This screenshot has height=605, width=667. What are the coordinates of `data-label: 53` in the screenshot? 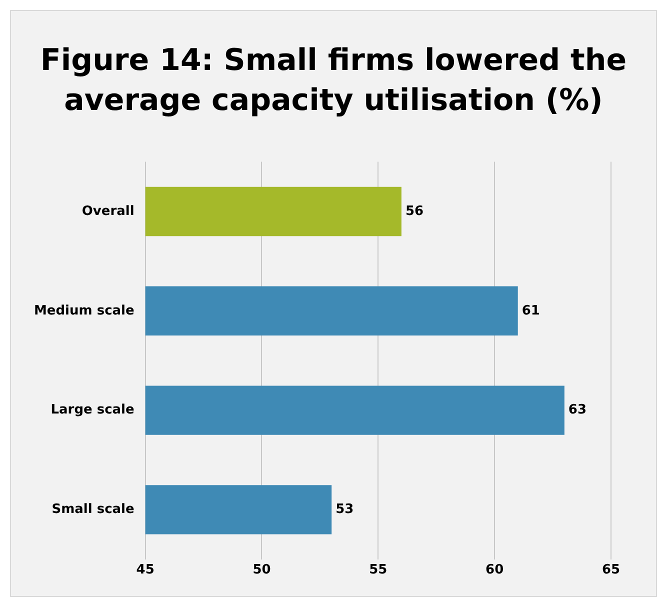 It's located at (345, 510).